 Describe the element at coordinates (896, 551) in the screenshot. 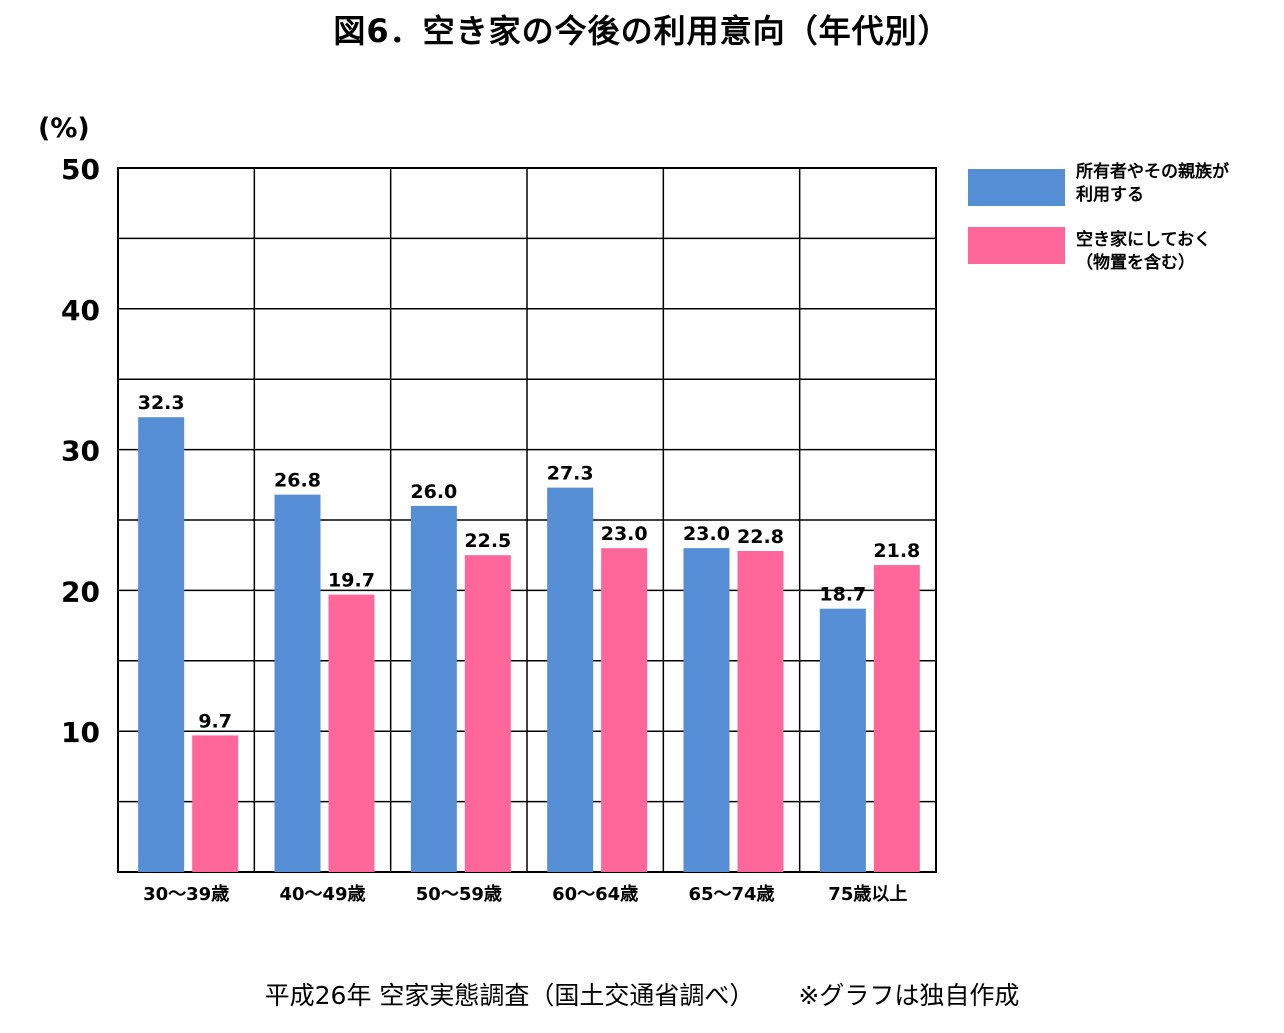

I see `data-label-series-2: 21.8` at that location.